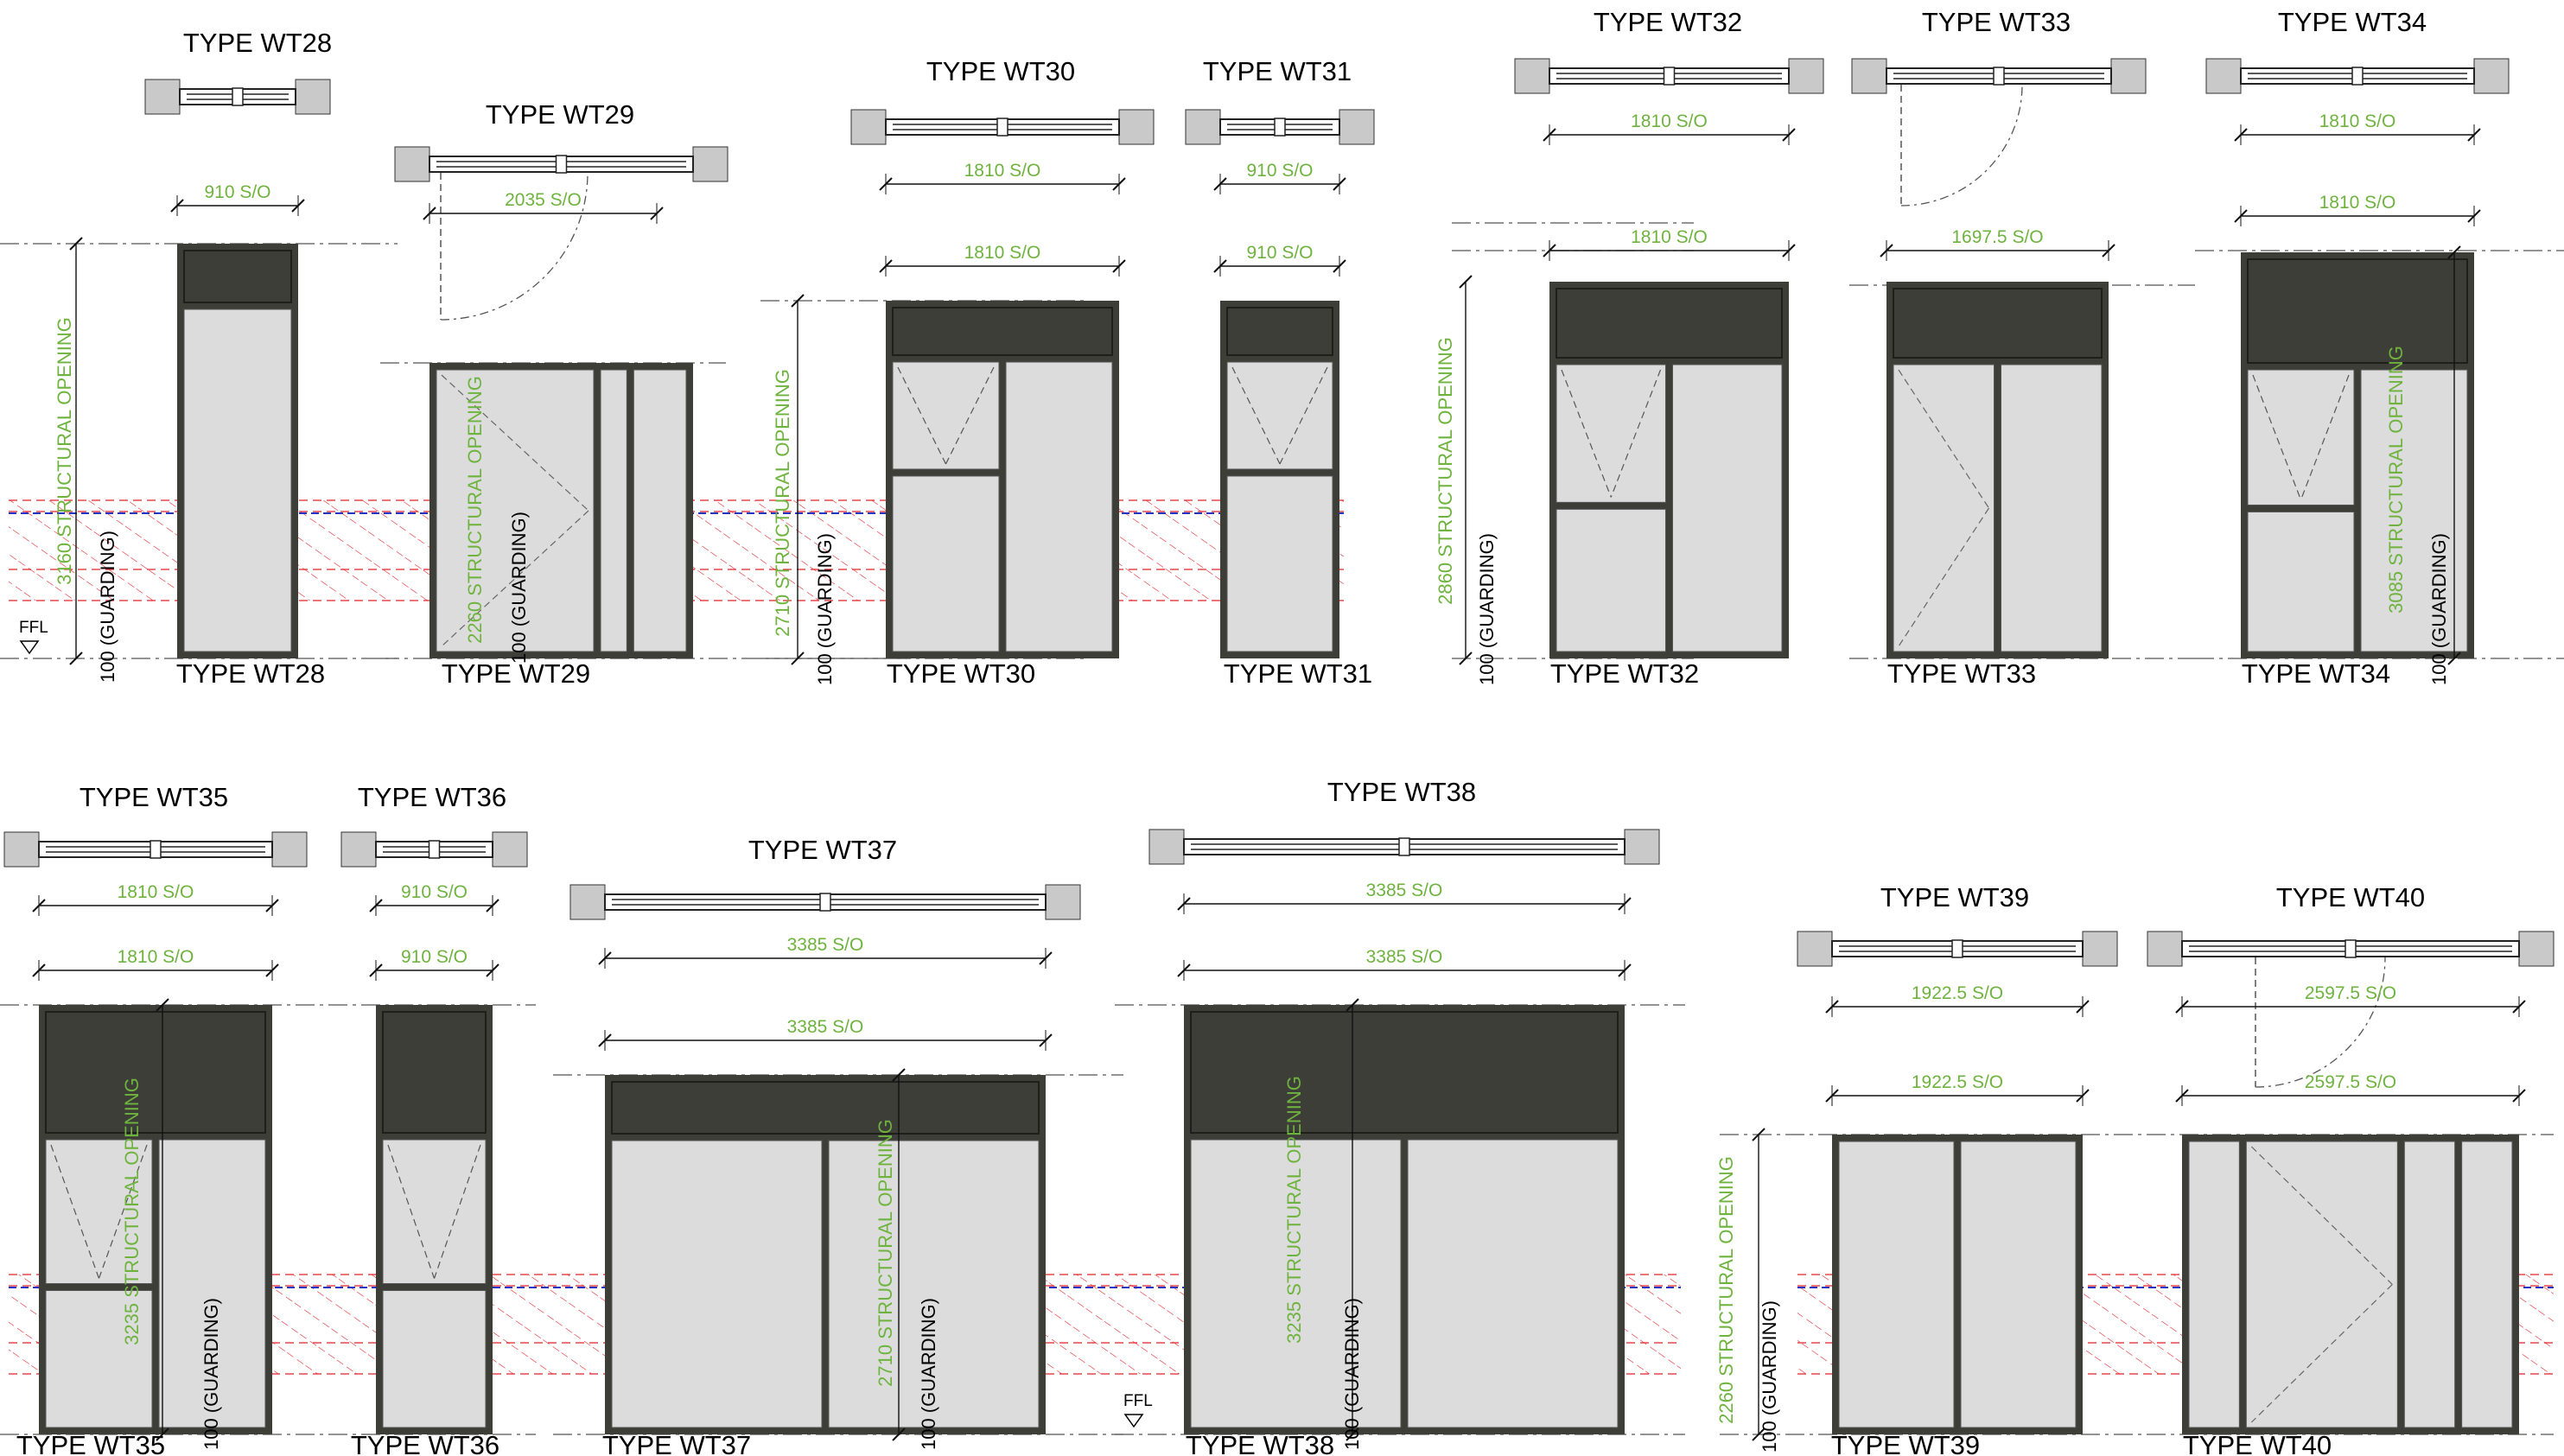  I want to click on wt30-elevation-opening-line, so click(922, 415).